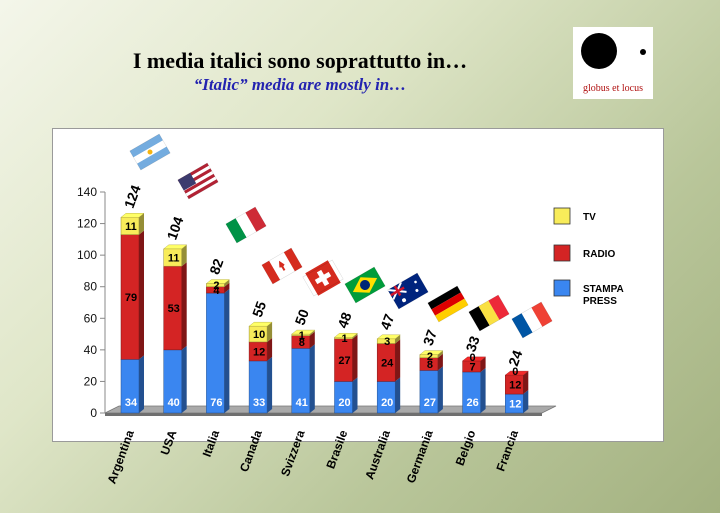  Describe the element at coordinates (323, 414) in the screenshot. I see `floor-edge` at that location.